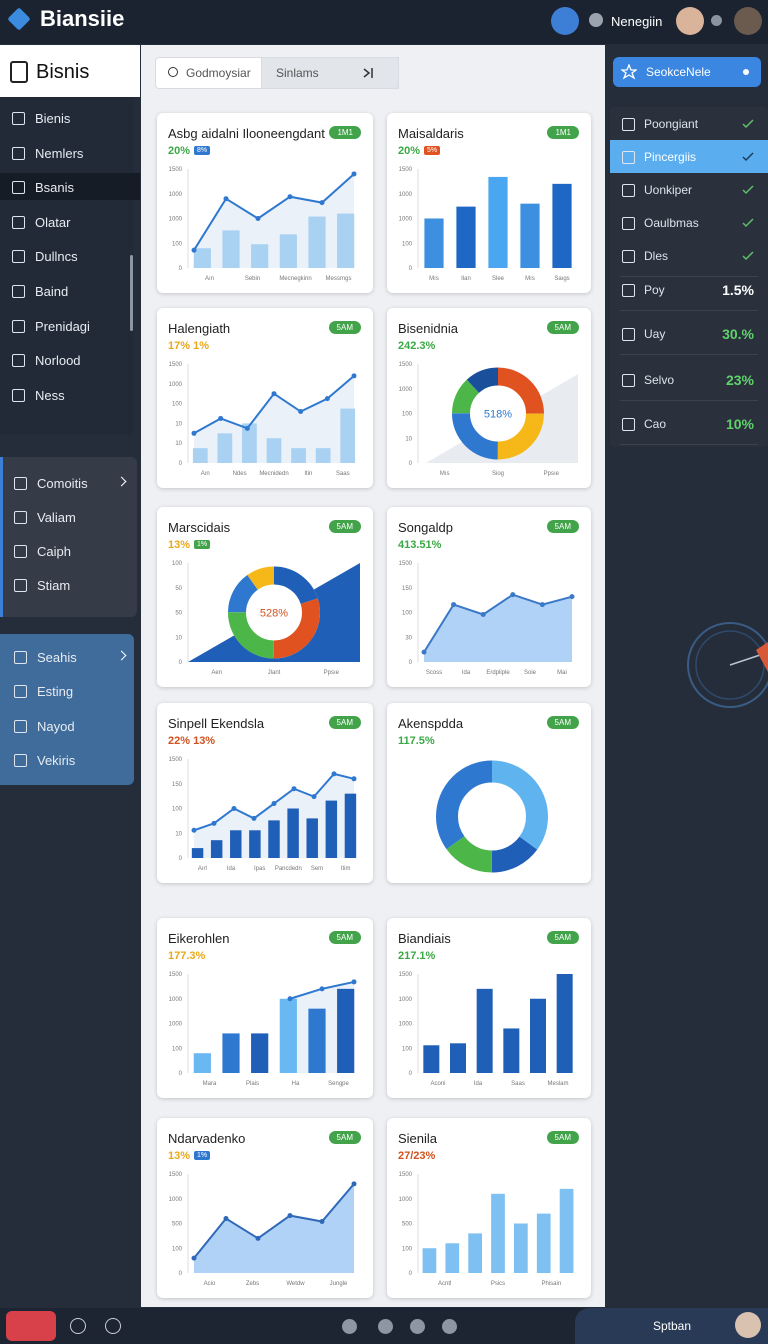  Describe the element at coordinates (689, 383) in the screenshot. I see `list-item: Selvo 23%` at that location.